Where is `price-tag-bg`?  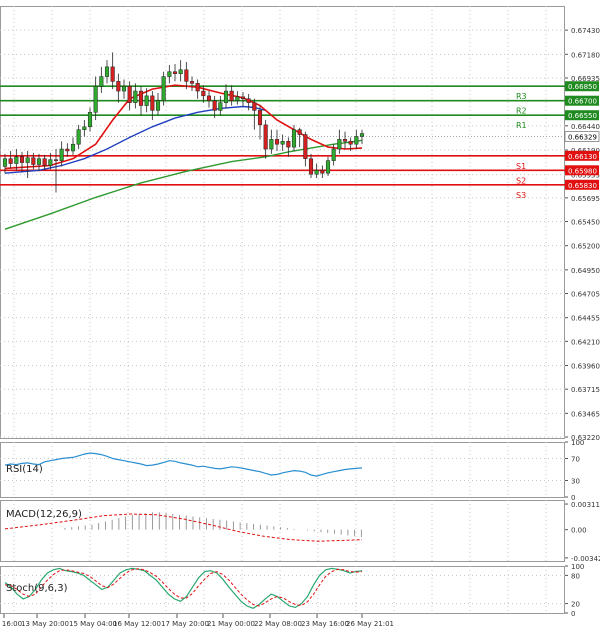 price-tag-bg is located at coordinates (582, 136).